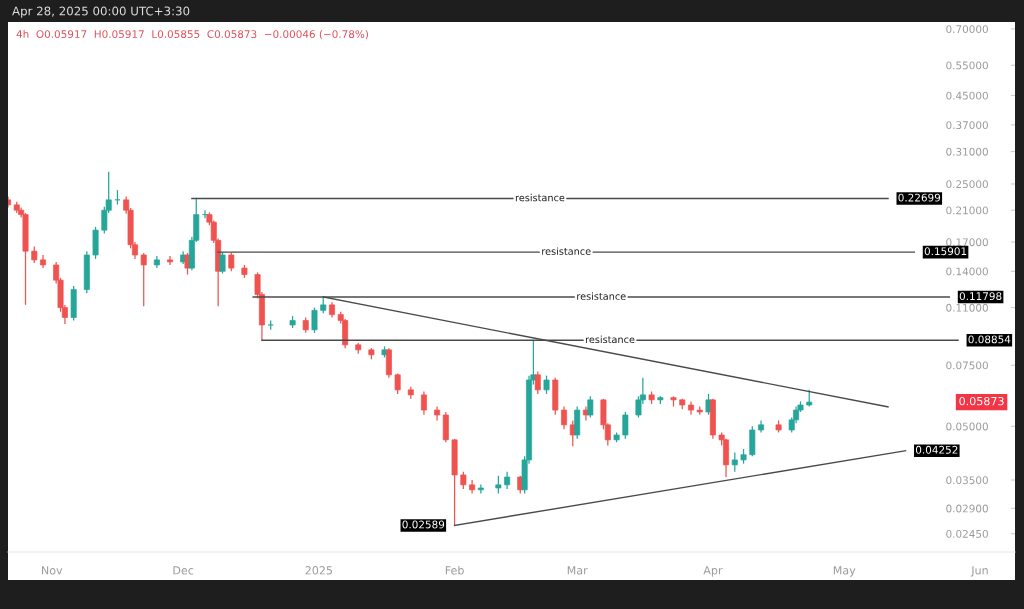 The height and width of the screenshot is (609, 1024). Describe the element at coordinates (713, 571) in the screenshot. I see `x-tick-label: Apr` at that location.